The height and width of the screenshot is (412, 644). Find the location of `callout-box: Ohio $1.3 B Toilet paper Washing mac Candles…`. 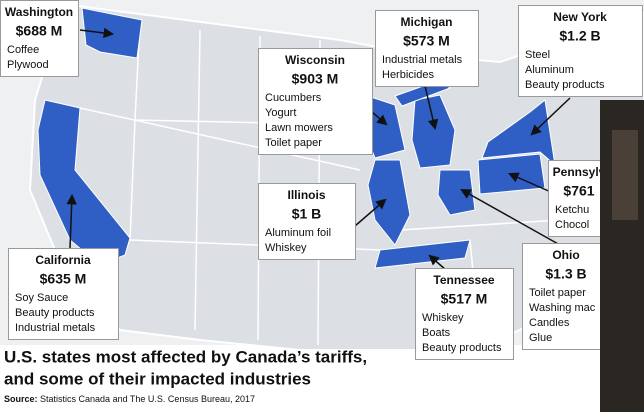

callout-box: Ohio $1.3 B Toilet paper Washing mac Candles… is located at coordinates (566, 296).